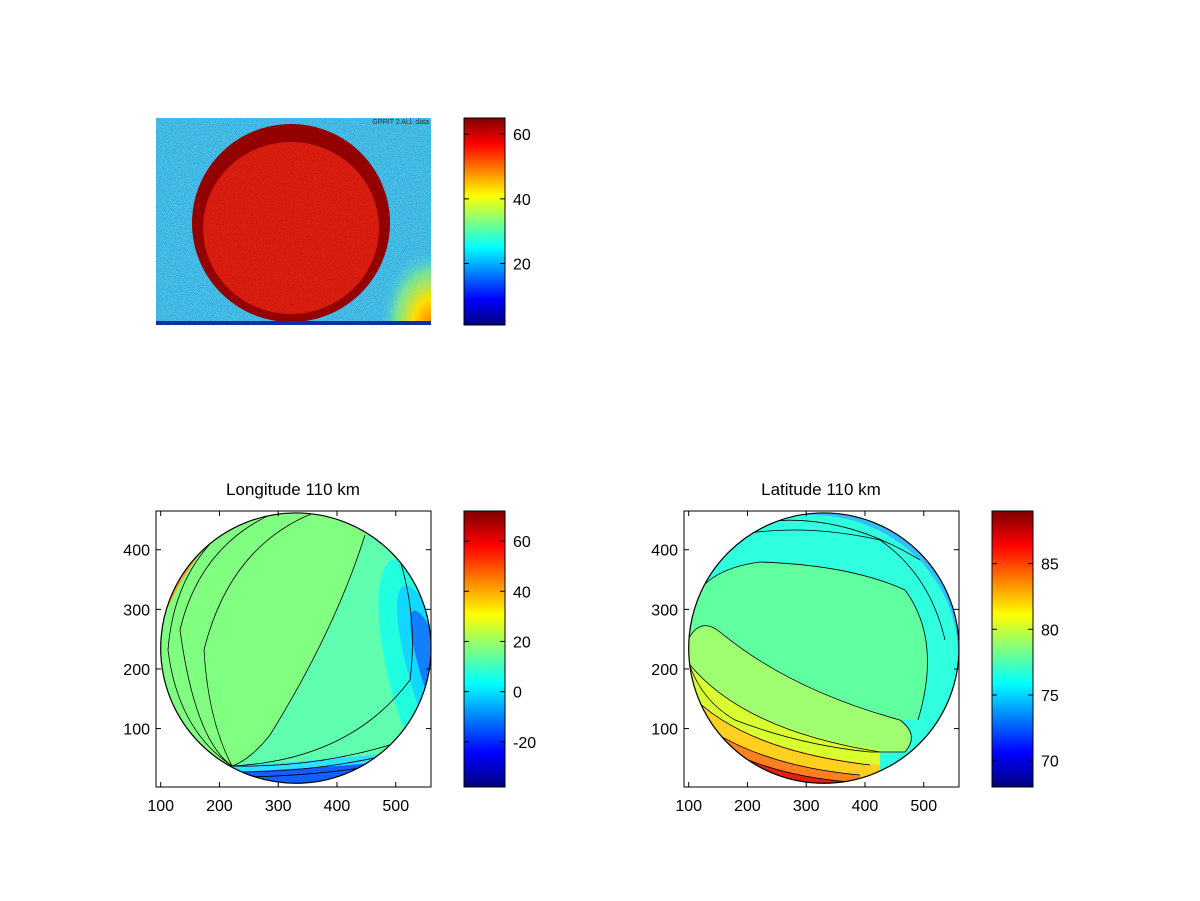 The height and width of the screenshot is (901, 1200). I want to click on sky-image-panel: GRRIT 2 ALL data, so click(293, 221).